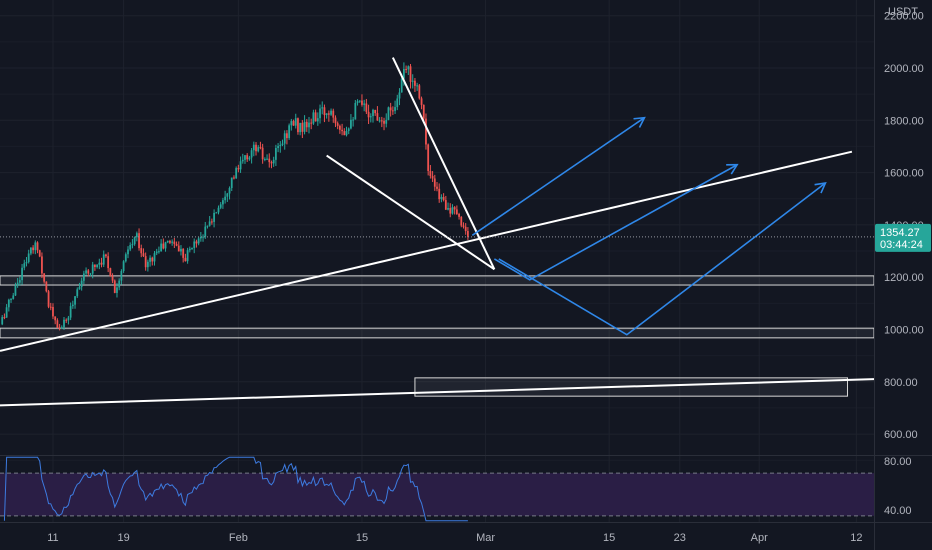 The image size is (932, 550). I want to click on price-tick-label: 1800.00, so click(904, 121).